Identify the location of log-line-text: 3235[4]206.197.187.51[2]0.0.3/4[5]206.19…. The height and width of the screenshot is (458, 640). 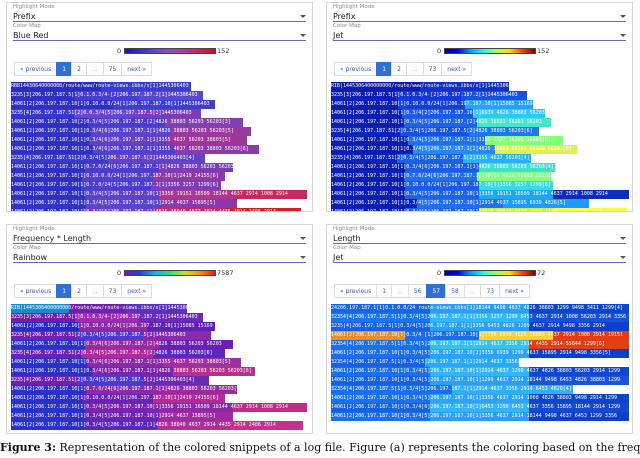
(101, 113).